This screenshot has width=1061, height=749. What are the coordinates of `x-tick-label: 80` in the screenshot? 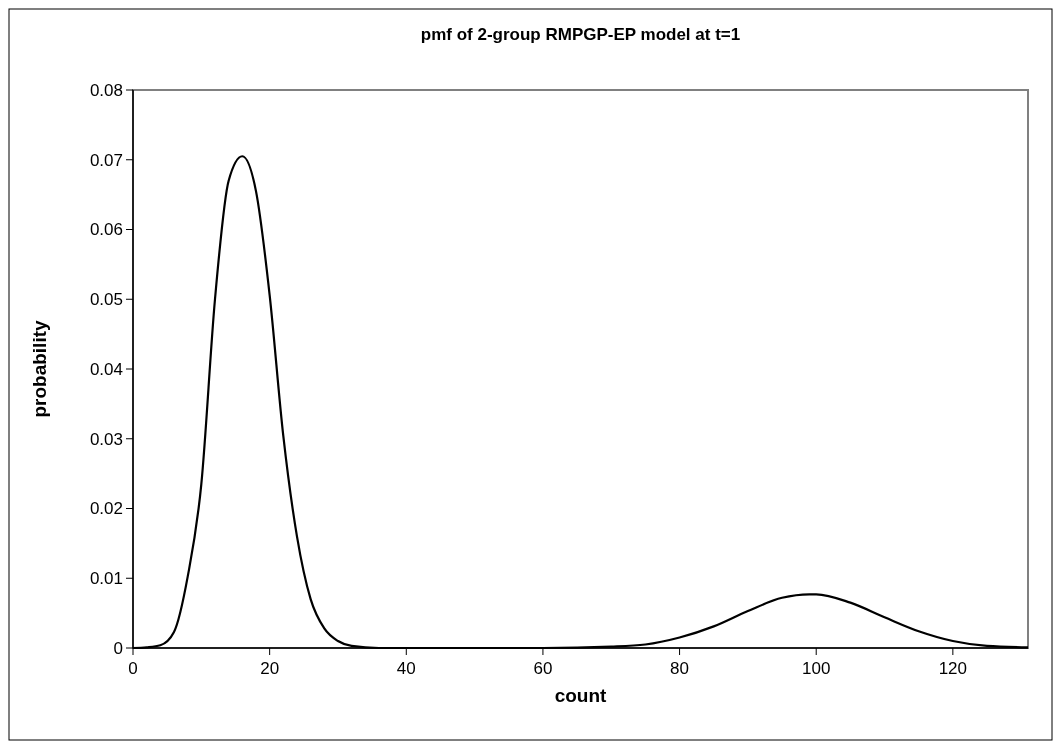 It's located at (680, 668).